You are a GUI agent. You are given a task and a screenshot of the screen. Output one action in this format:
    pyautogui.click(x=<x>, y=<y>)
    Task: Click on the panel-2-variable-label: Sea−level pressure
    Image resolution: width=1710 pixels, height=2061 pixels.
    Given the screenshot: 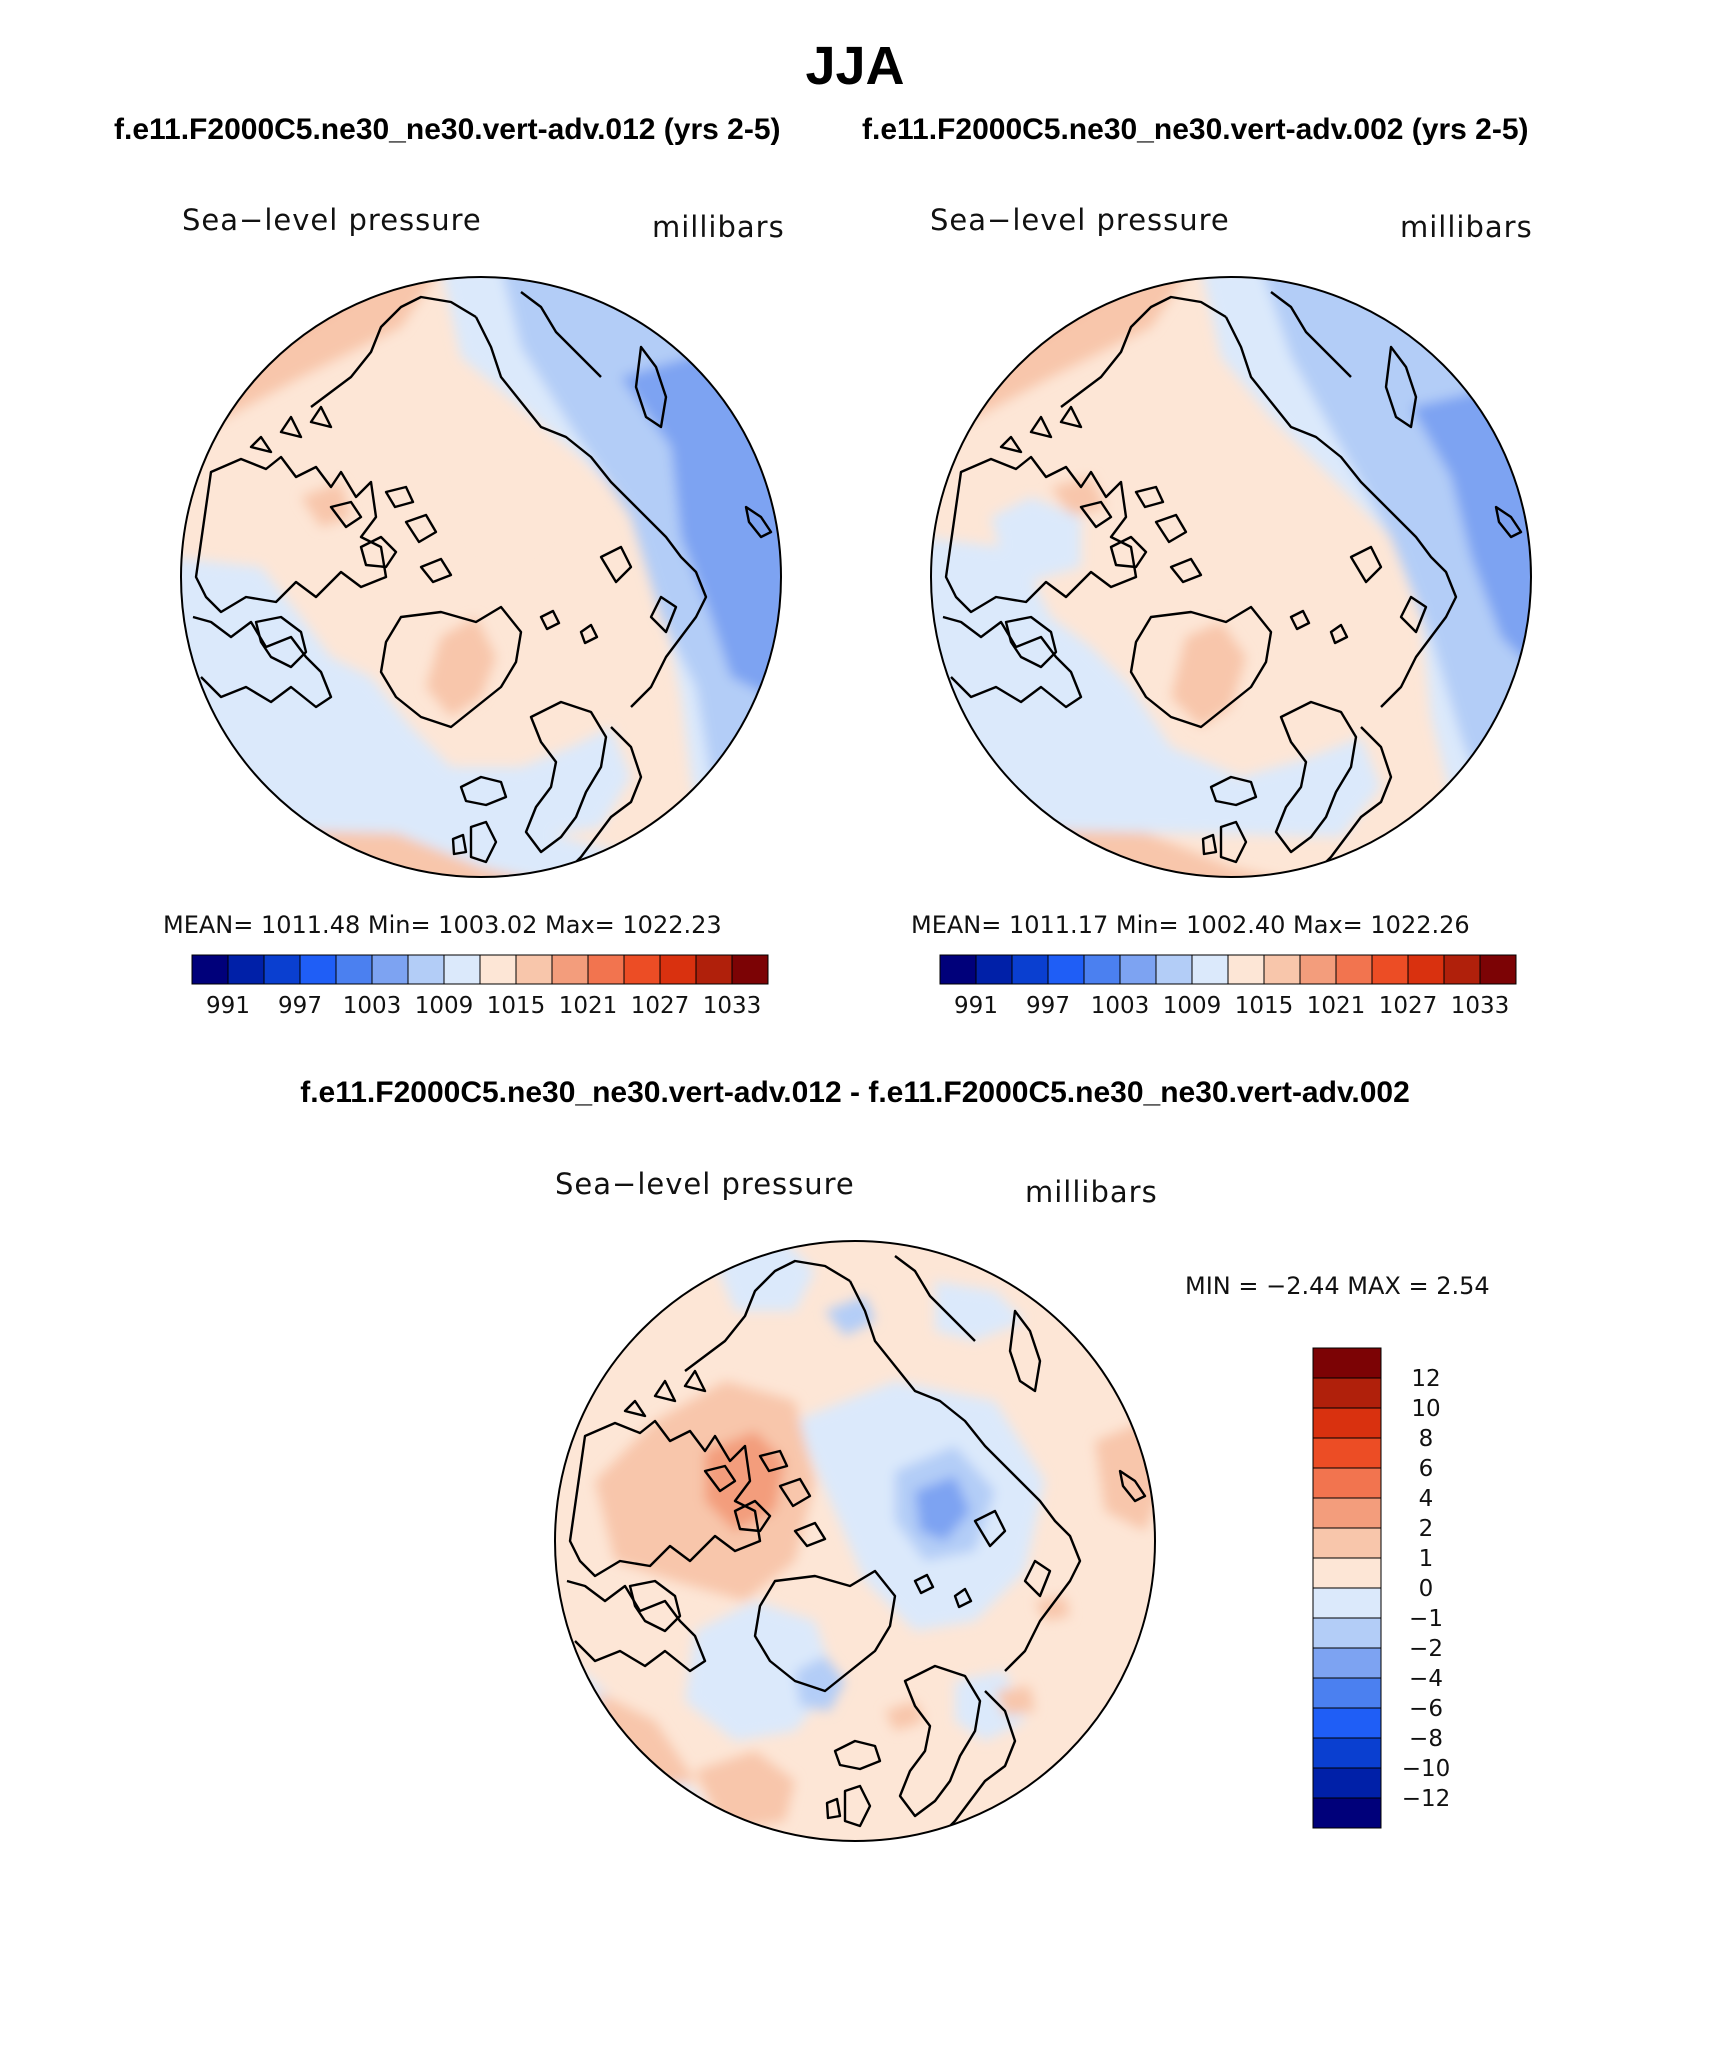 What is the action you would take?
    pyautogui.click(x=1080, y=220)
    